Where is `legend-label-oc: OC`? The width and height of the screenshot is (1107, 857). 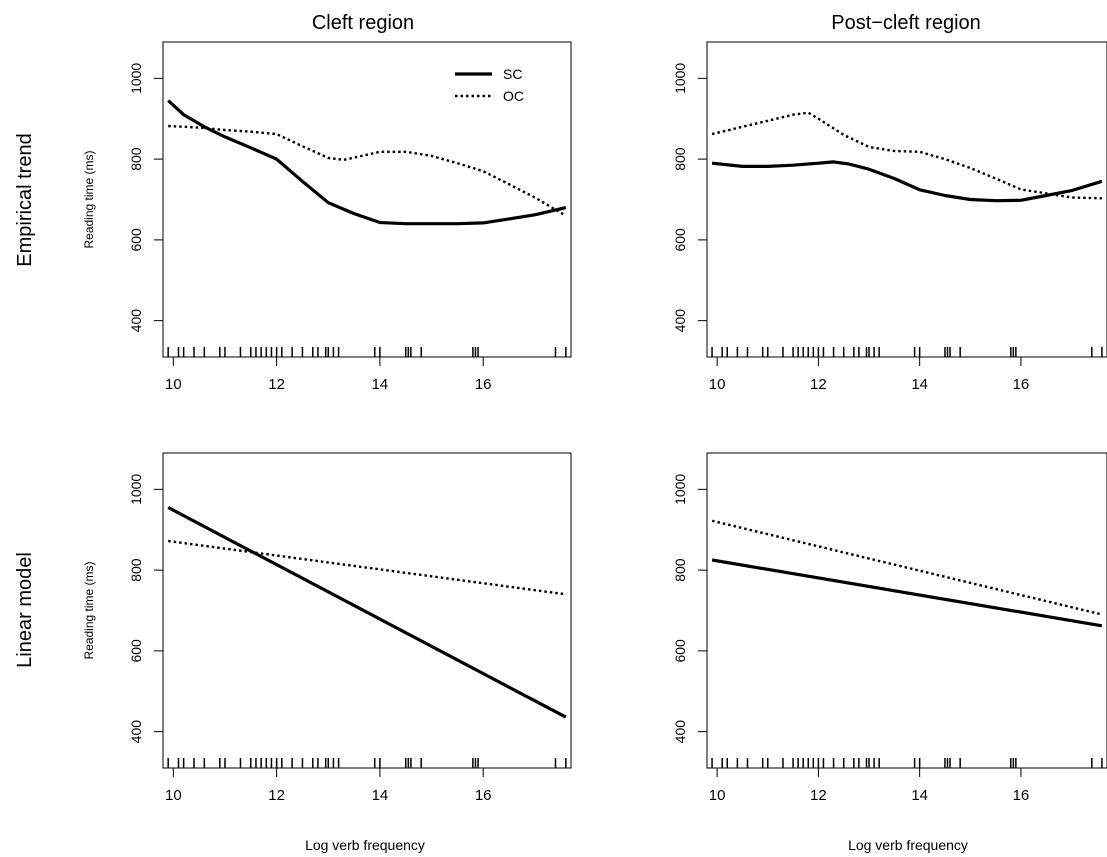 legend-label-oc: OC is located at coordinates (513, 96).